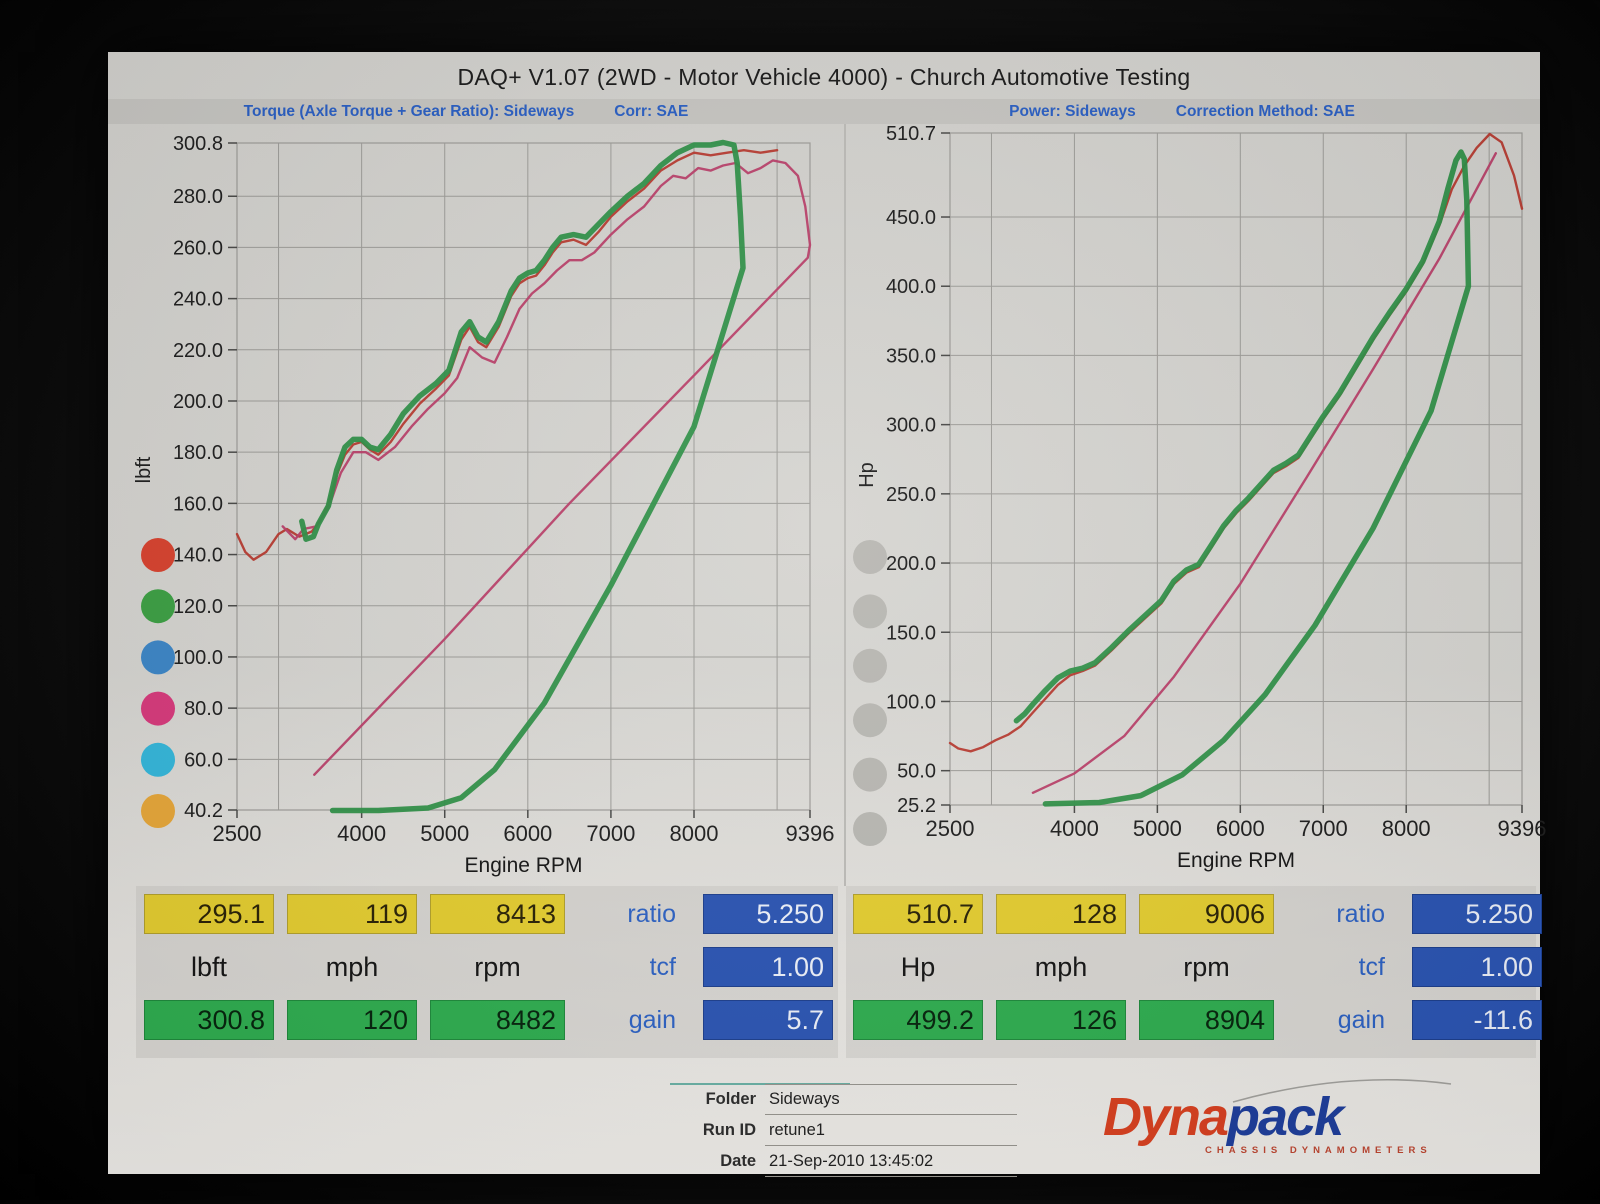  What do you see at coordinates (1342, 1090) in the screenshot?
I see `logo-swoosh` at bounding box center [1342, 1090].